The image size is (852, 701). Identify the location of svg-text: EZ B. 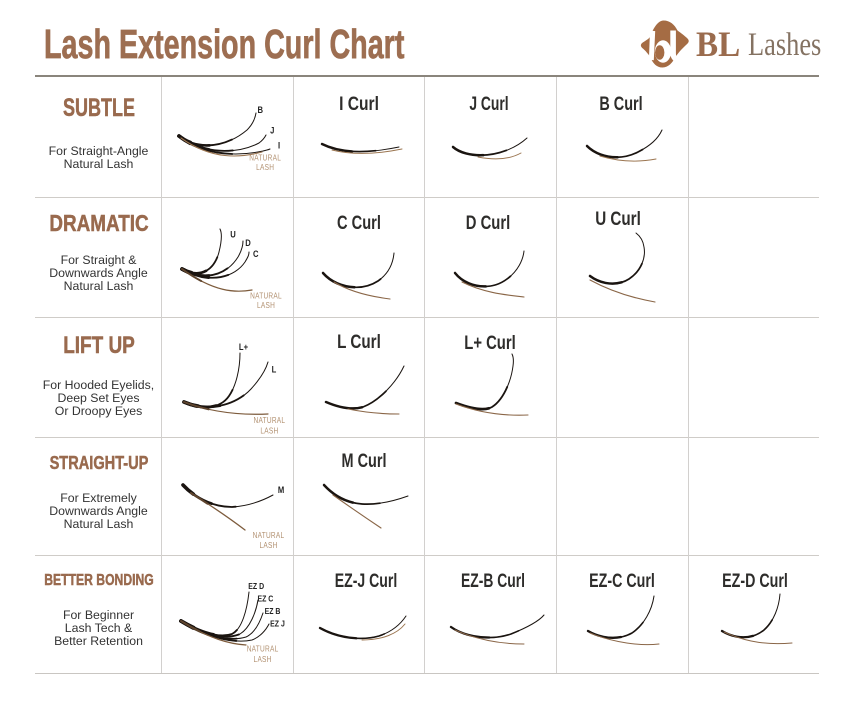
(273, 611).